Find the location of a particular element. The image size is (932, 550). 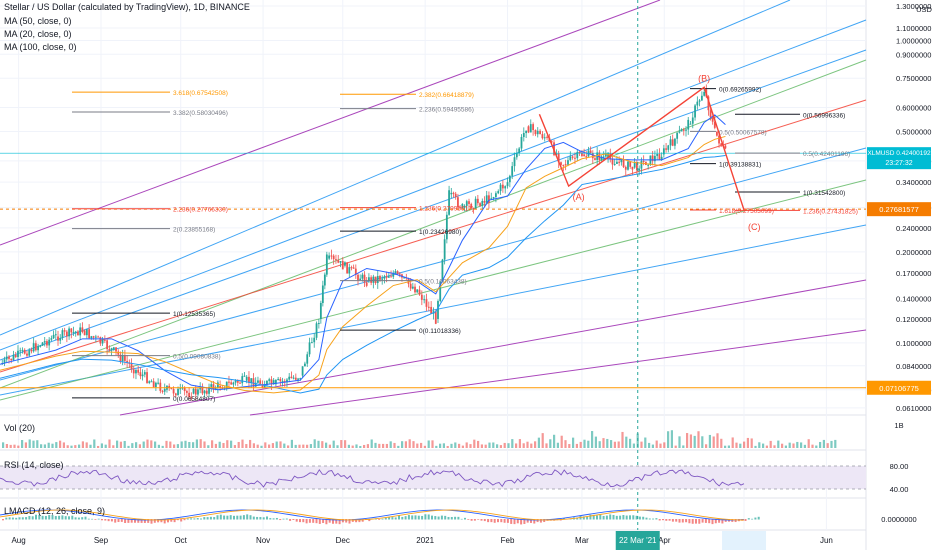

fib-label: 0.5(0.42401196) is located at coordinates (826, 154).